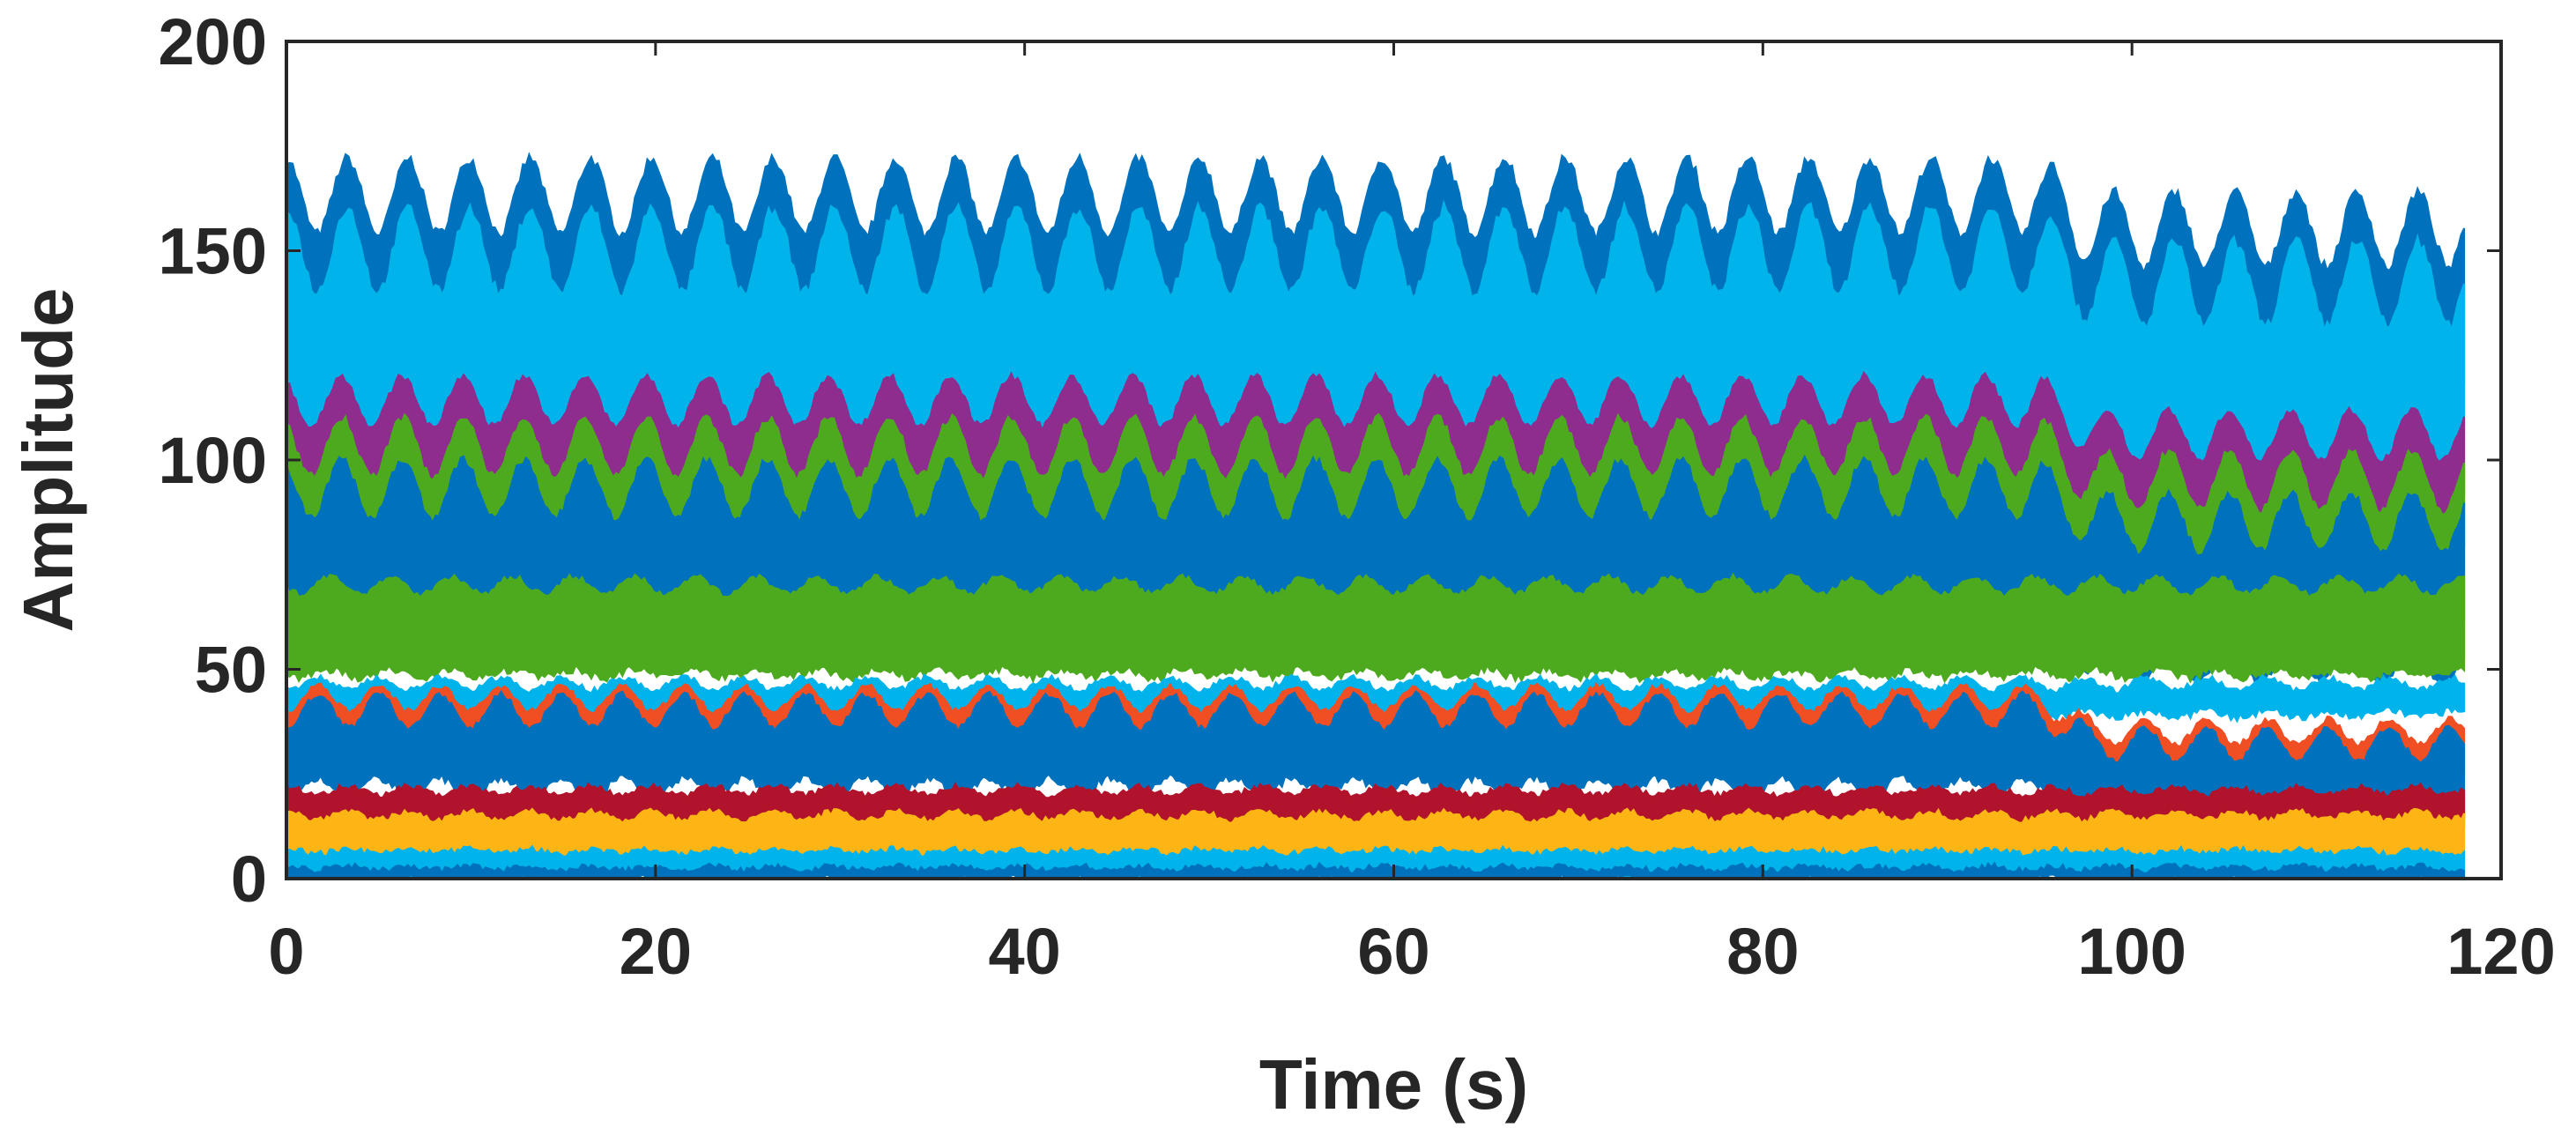  Describe the element at coordinates (249, 879) in the screenshot. I see `y-tick-label: 0` at that location.